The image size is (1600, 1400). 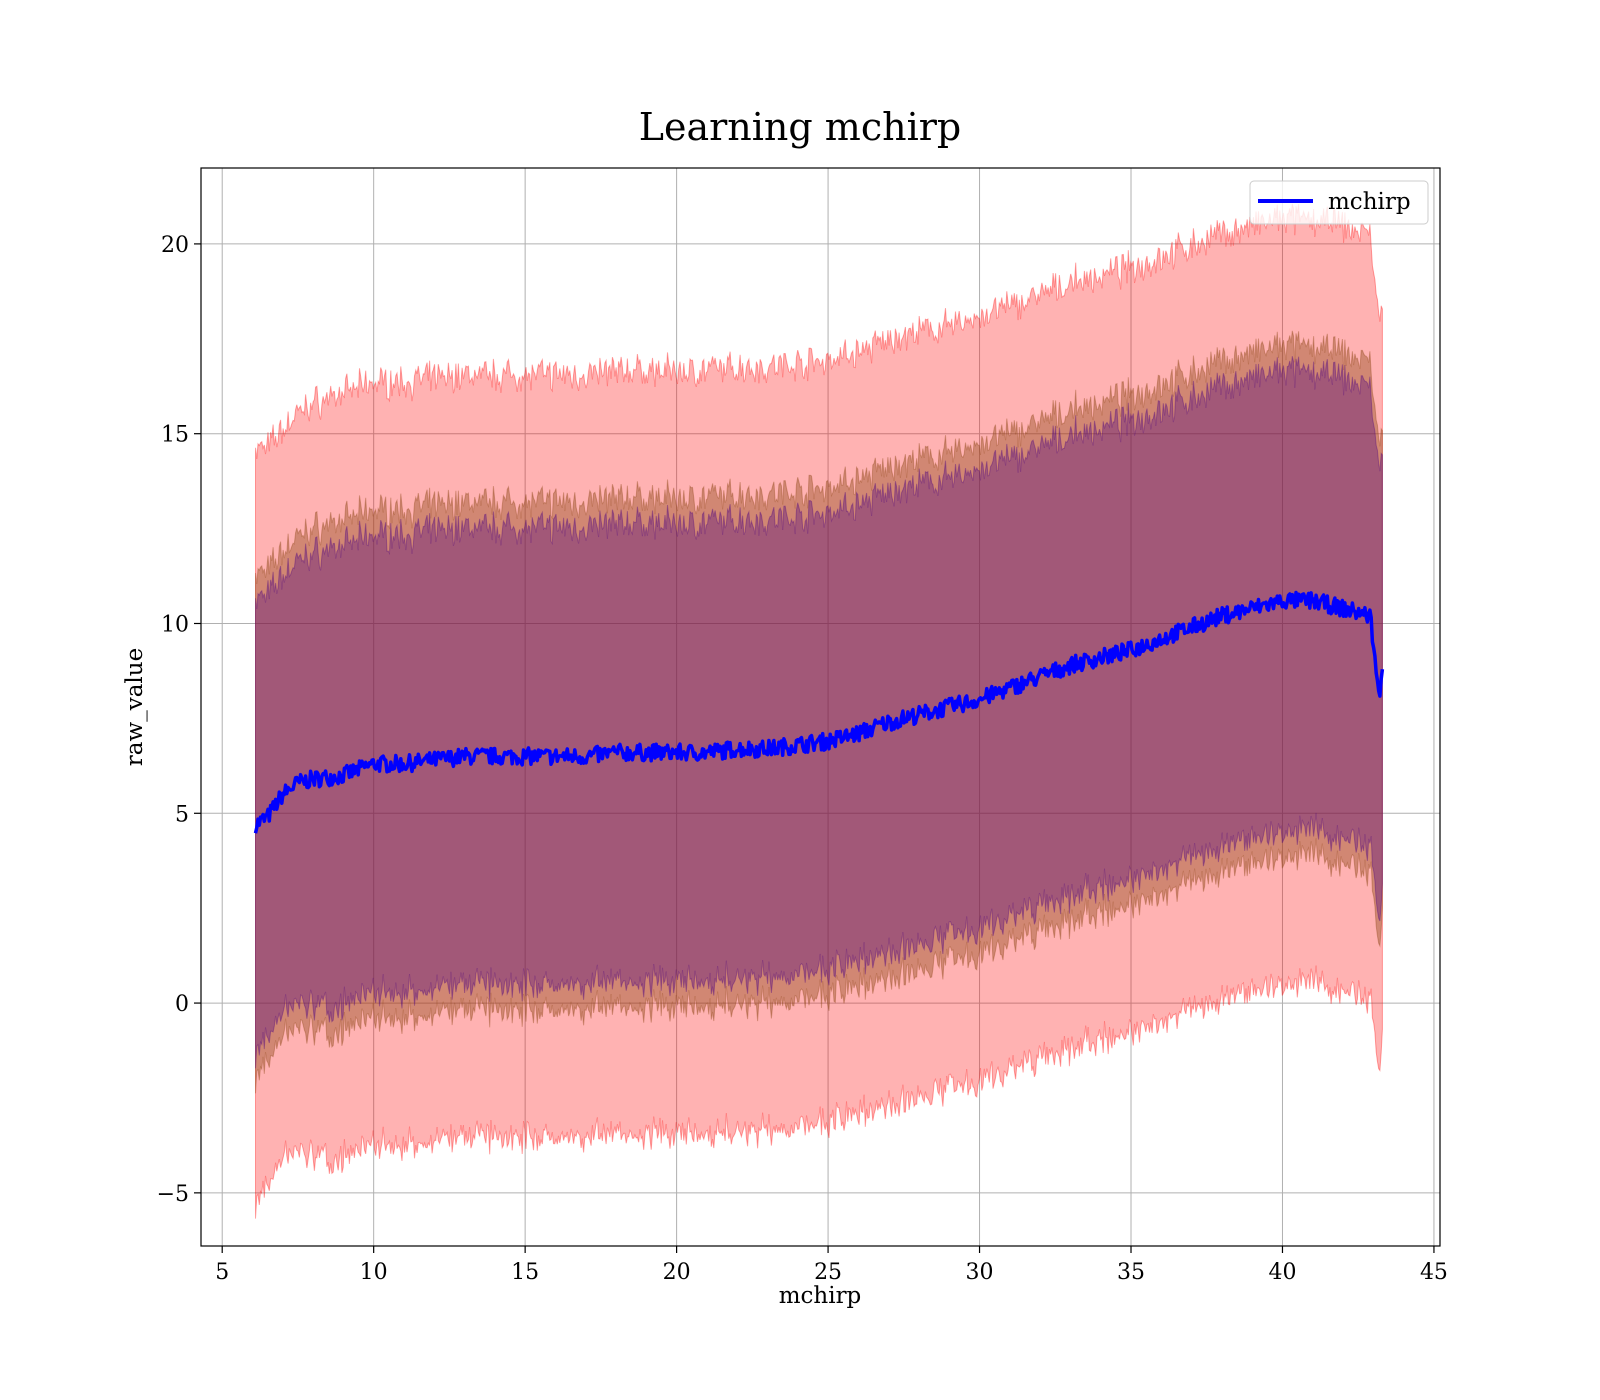 What do you see at coordinates (182, 1004) in the screenshot?
I see `y-tick-label: 0` at bounding box center [182, 1004].